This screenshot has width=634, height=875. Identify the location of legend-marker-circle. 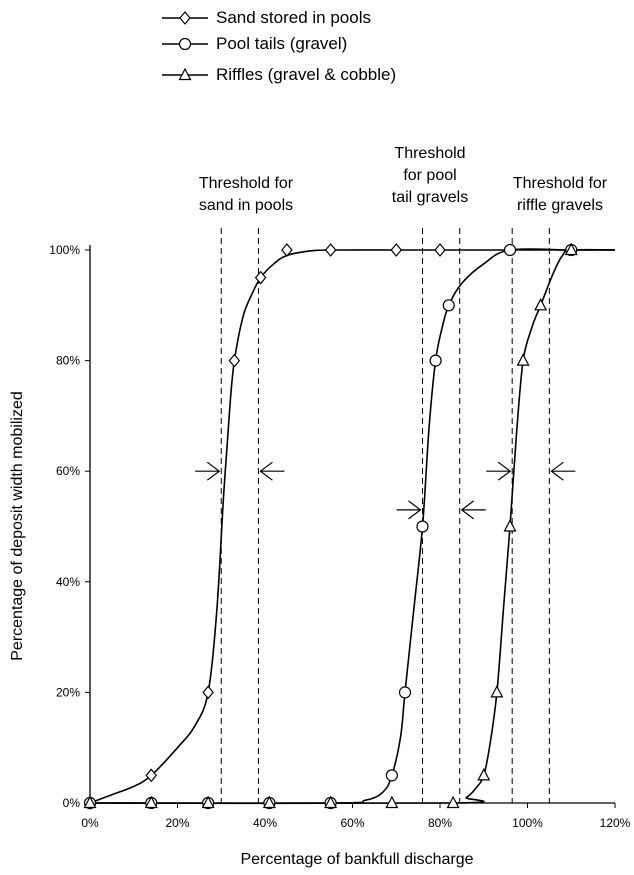
(185, 44).